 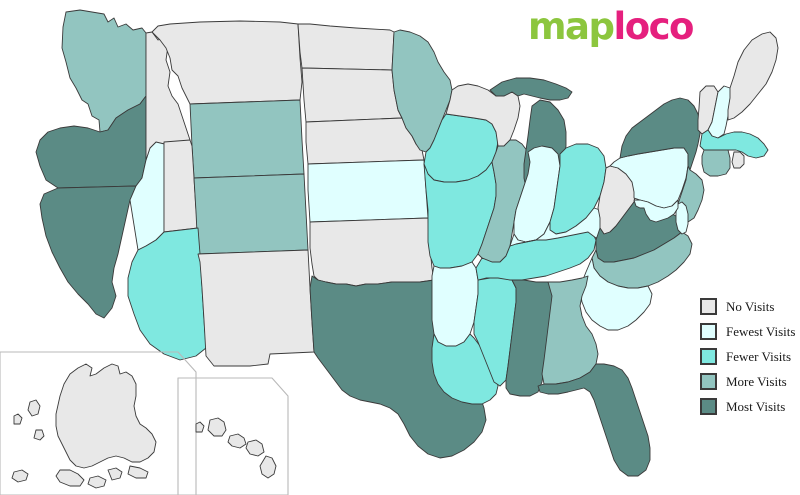 What do you see at coordinates (708, 331) in the screenshot?
I see `legend-swatch-fewest-visits` at bounding box center [708, 331].